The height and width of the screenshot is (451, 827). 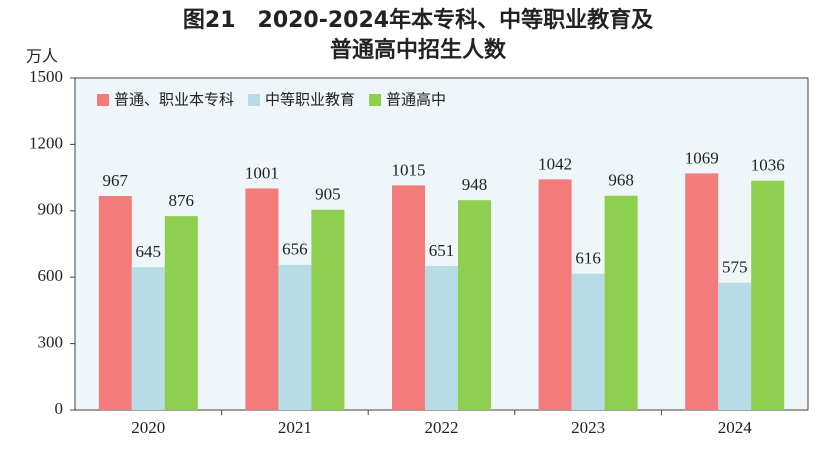 I want to click on y-tick-label: 0, so click(x=59, y=408).